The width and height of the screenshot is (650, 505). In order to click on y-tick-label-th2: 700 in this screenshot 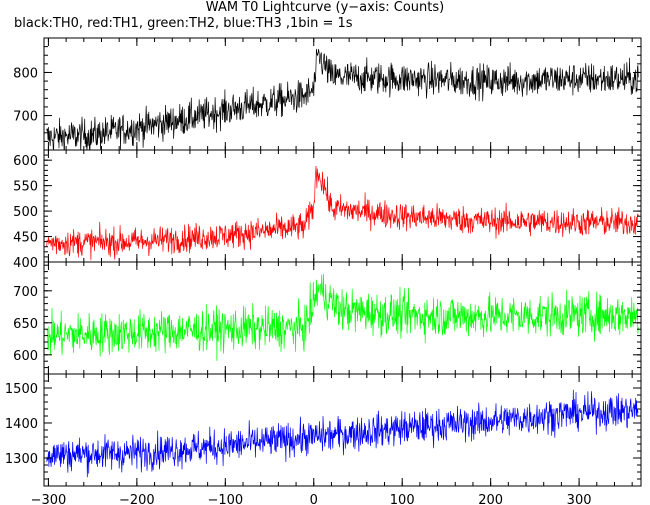, I will do `click(25, 292)`.